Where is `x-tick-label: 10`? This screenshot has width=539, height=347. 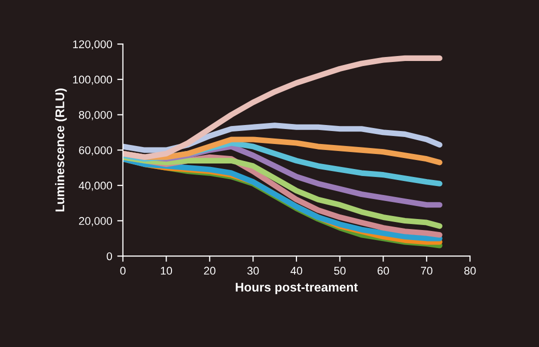 x-tick-label: 10 is located at coordinates (166, 270).